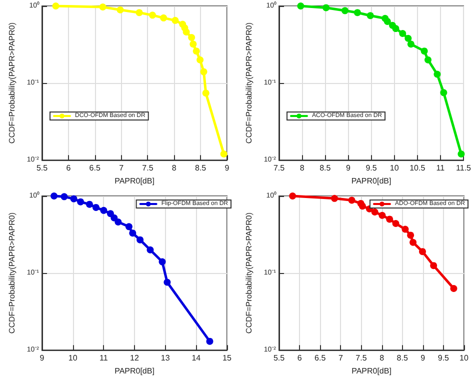 Image resolution: width=474 pixels, height=381 pixels. I want to click on x-tick-label: 10.5, so click(418, 168).